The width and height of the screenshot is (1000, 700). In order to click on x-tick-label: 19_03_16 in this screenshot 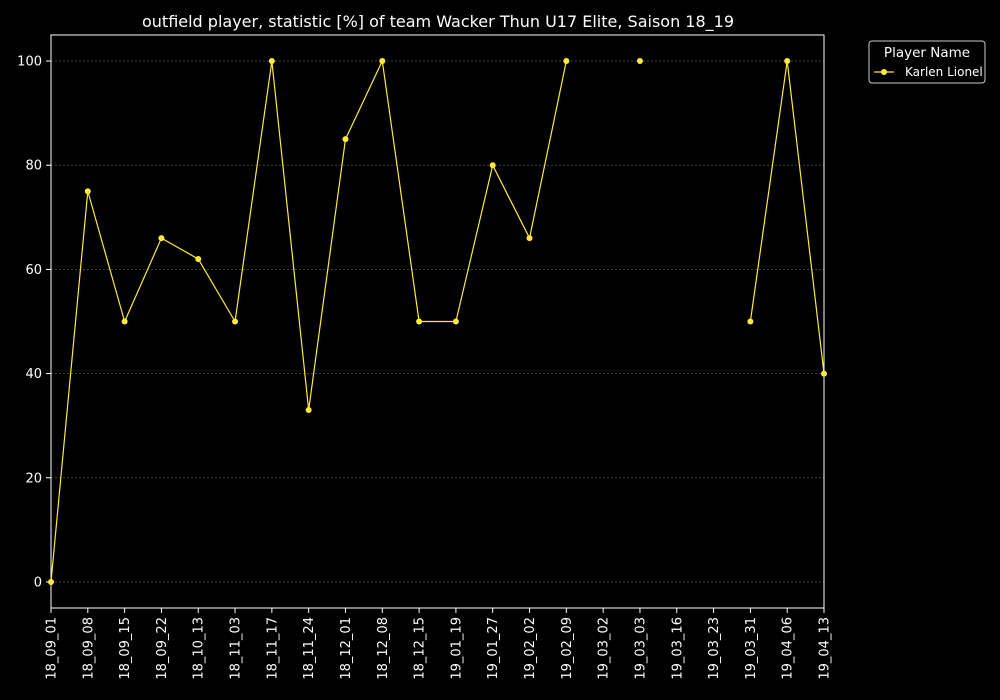, I will do `click(677, 648)`.